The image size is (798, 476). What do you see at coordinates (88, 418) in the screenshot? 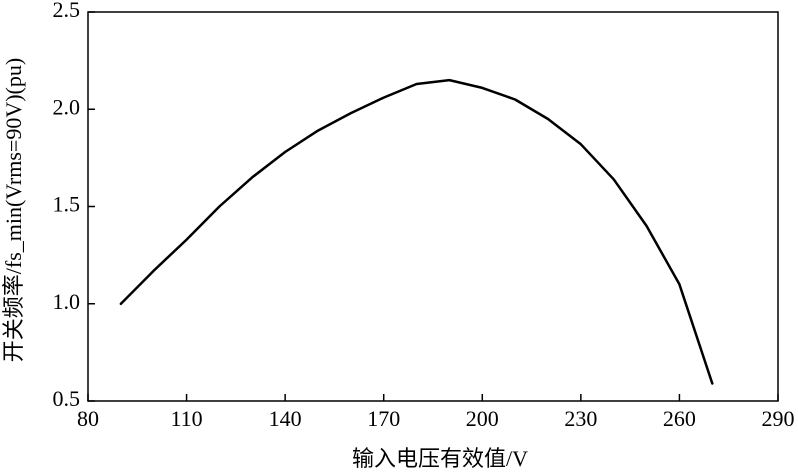
I see `x-tick-label: 80` at bounding box center [88, 418].